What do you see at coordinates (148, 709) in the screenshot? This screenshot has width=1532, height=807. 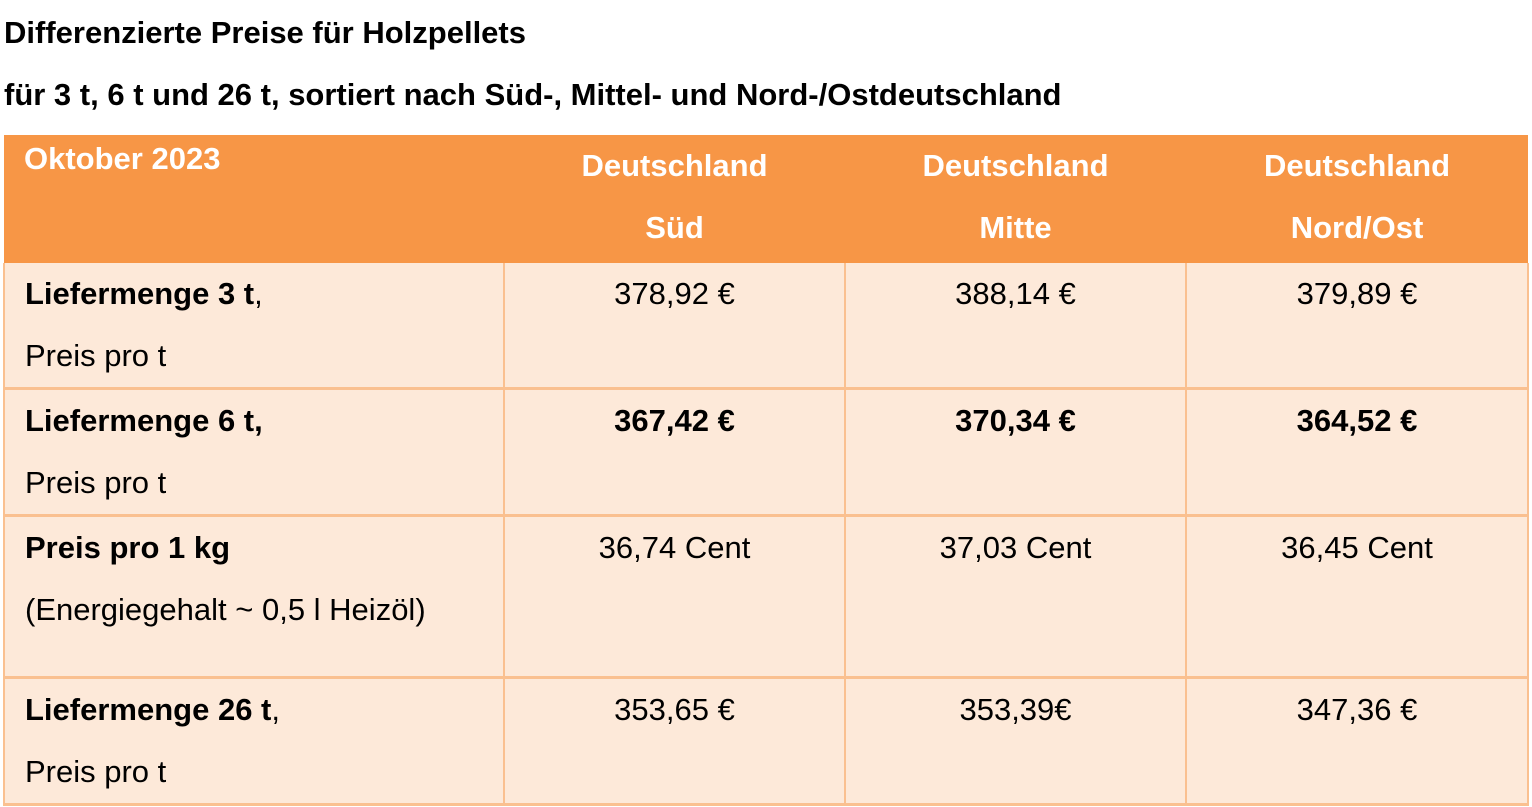 I see `row-label-bold: Liefermenge 26 t` at bounding box center [148, 709].